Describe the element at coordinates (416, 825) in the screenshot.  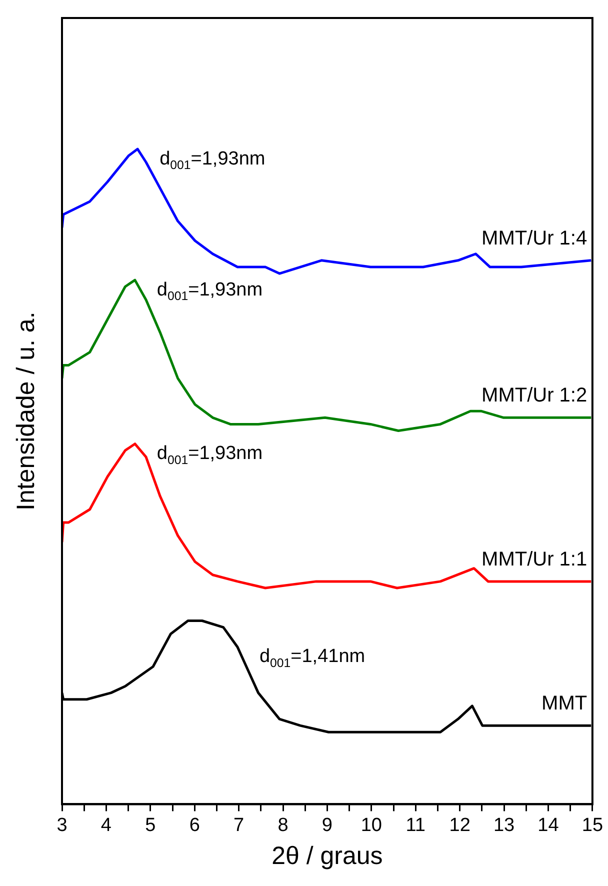
I see `x-tick-label: 11` at that location.